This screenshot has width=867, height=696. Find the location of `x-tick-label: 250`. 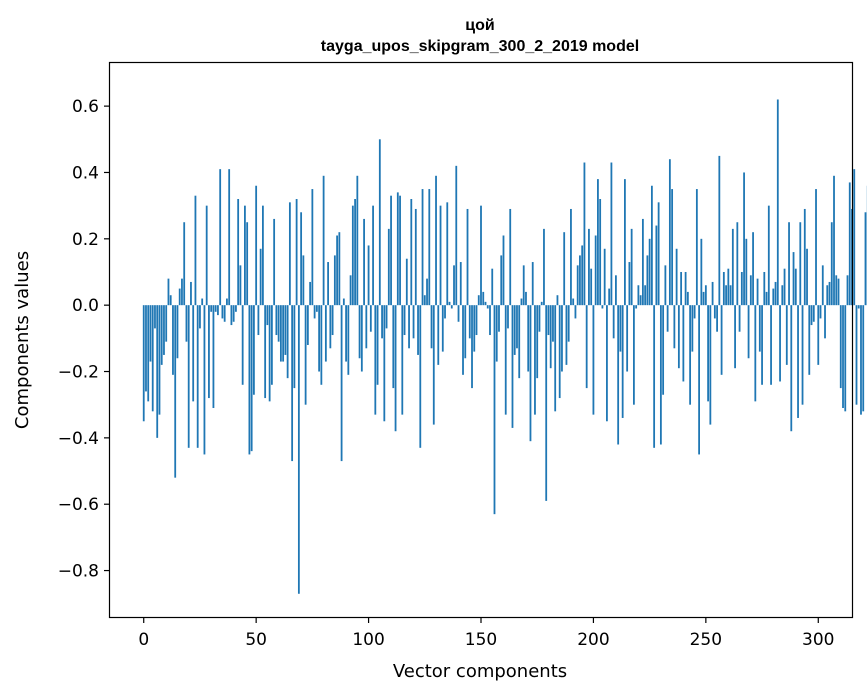

x-tick-label: 250 is located at coordinates (706, 640).